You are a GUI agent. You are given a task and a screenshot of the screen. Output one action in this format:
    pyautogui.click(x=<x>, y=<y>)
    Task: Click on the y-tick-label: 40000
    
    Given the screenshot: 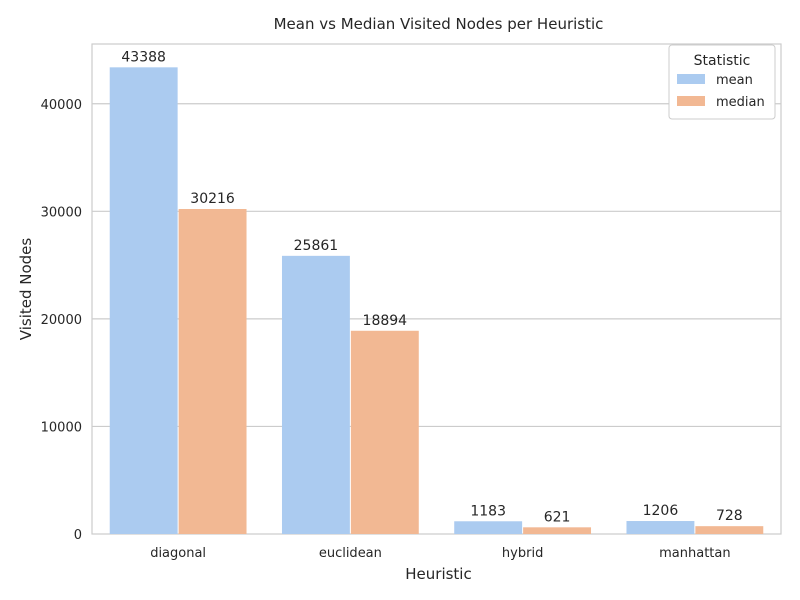 What is the action you would take?
    pyautogui.click(x=61, y=105)
    